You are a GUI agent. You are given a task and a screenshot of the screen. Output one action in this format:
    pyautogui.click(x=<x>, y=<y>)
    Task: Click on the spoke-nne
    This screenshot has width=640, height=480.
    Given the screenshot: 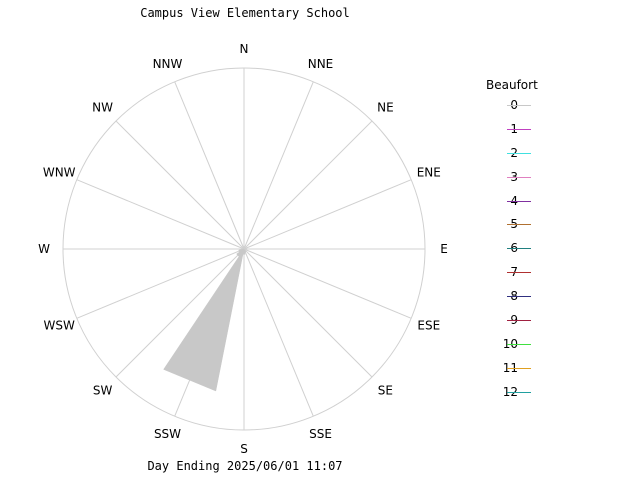 What is the action you would take?
    pyautogui.click(x=278, y=165)
    